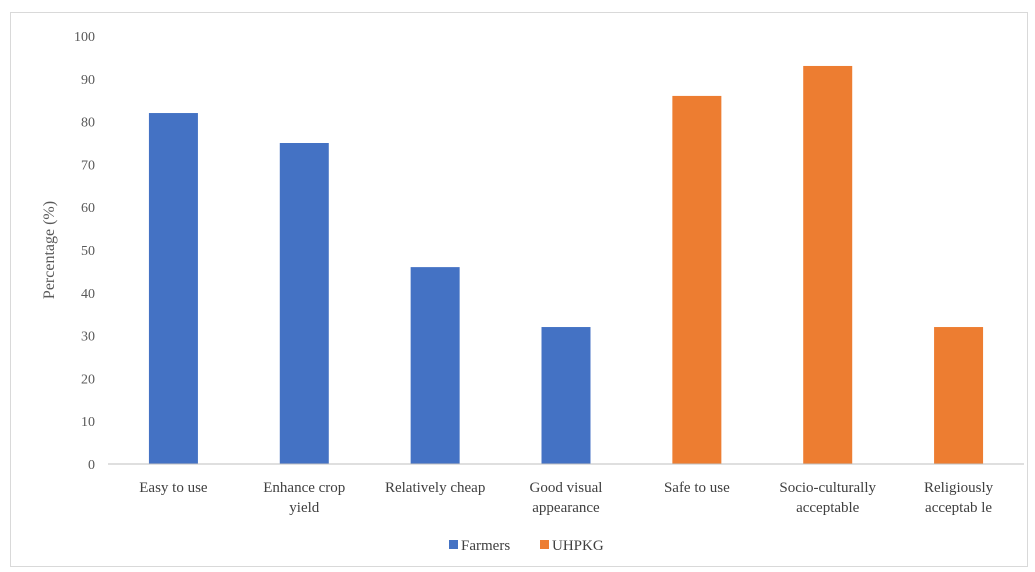 The width and height of the screenshot is (1035, 572). I want to click on y-tick-label: 10, so click(88, 422).